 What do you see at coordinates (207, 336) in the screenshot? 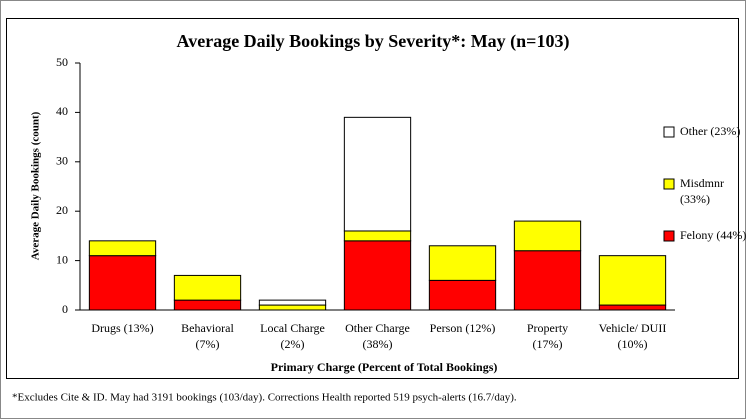
I see `x-tick-label: Behavioral (7%)` at bounding box center [207, 336].